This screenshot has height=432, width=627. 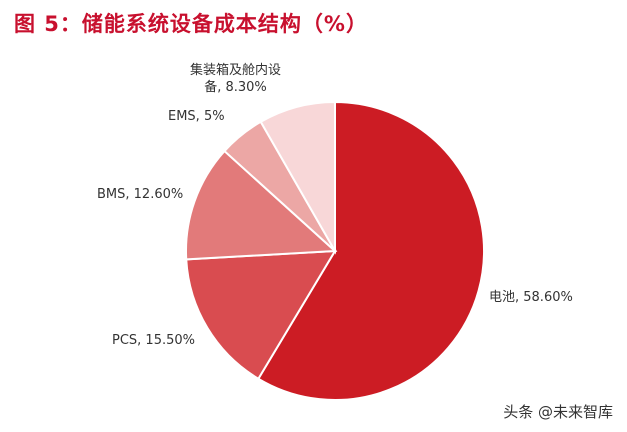 What do you see at coordinates (235, 87) in the screenshot?
I see `label-container-line2: 备, 8.30%` at bounding box center [235, 87].